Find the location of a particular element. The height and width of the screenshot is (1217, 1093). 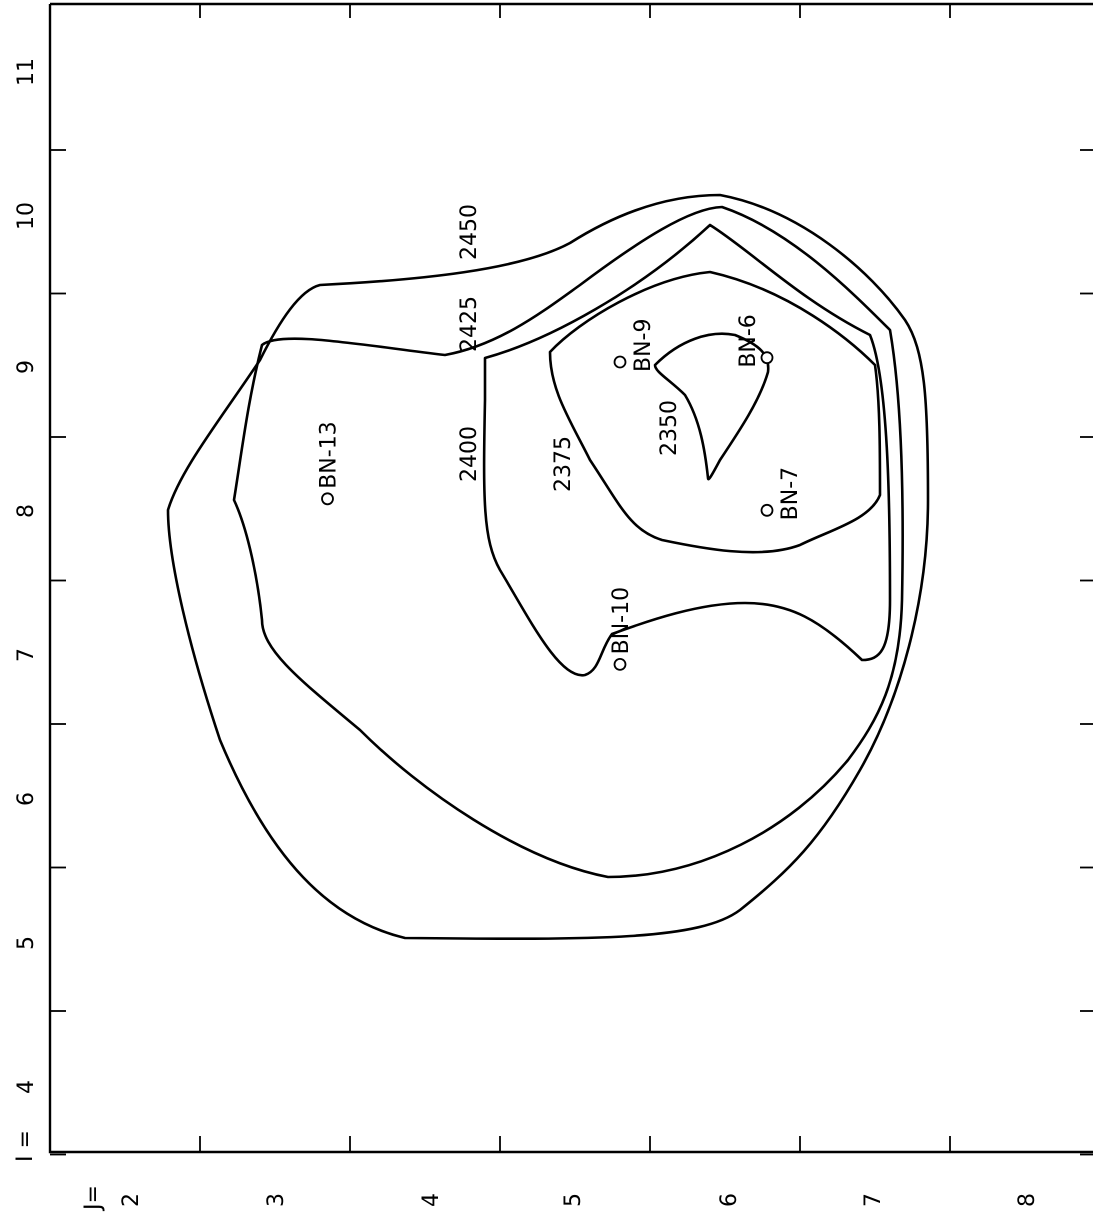

contour-label-2350: 2350 is located at coordinates (669, 428).